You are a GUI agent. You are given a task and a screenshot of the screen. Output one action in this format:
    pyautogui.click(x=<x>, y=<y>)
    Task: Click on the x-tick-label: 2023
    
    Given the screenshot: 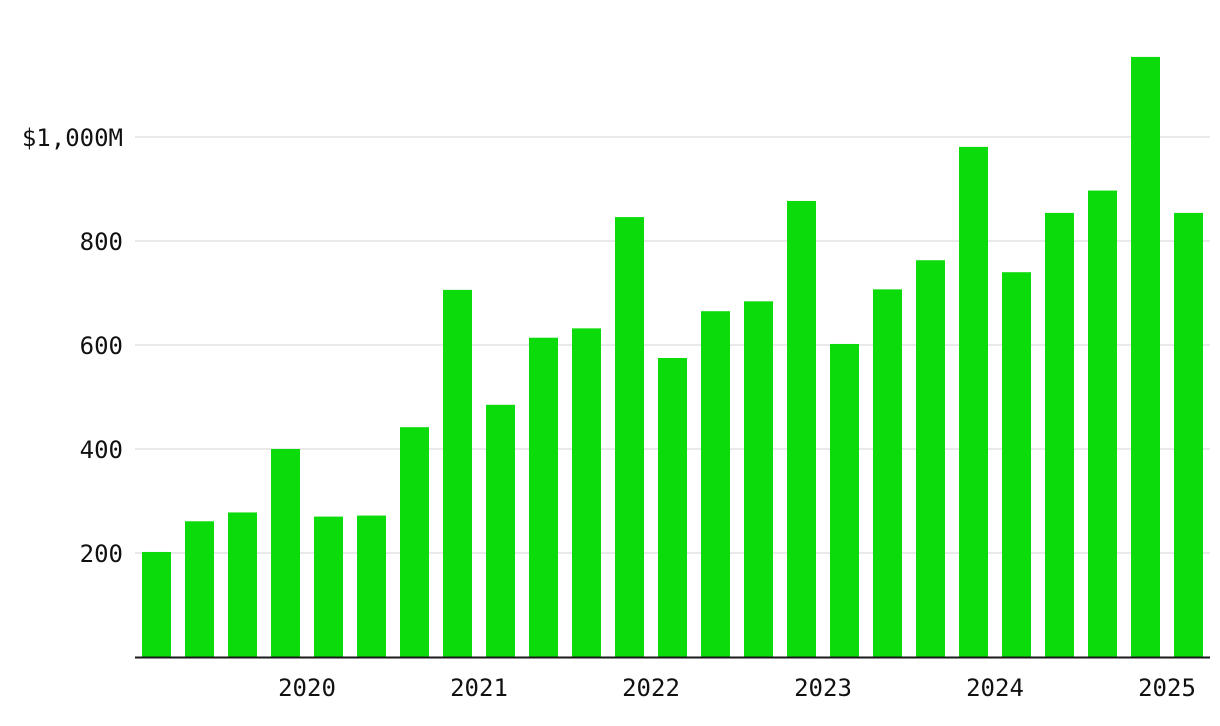 What is the action you would take?
    pyautogui.click(x=823, y=688)
    